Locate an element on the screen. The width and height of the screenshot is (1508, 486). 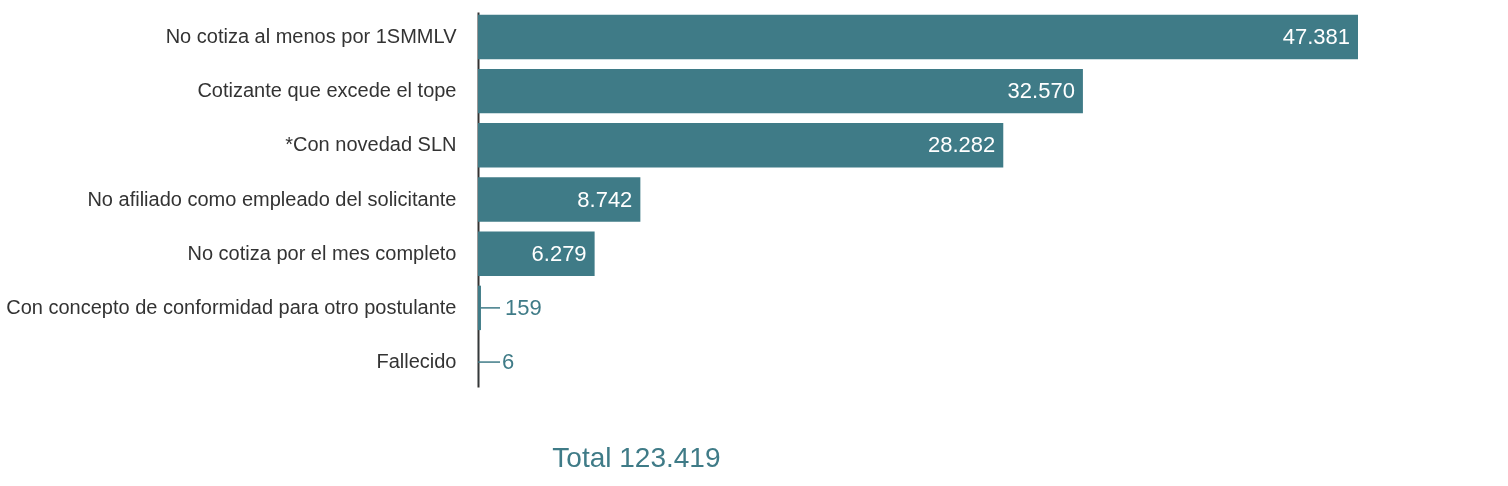
y-tick-label: Con concepto de conformidad para otro postulante is located at coordinates (231, 306).